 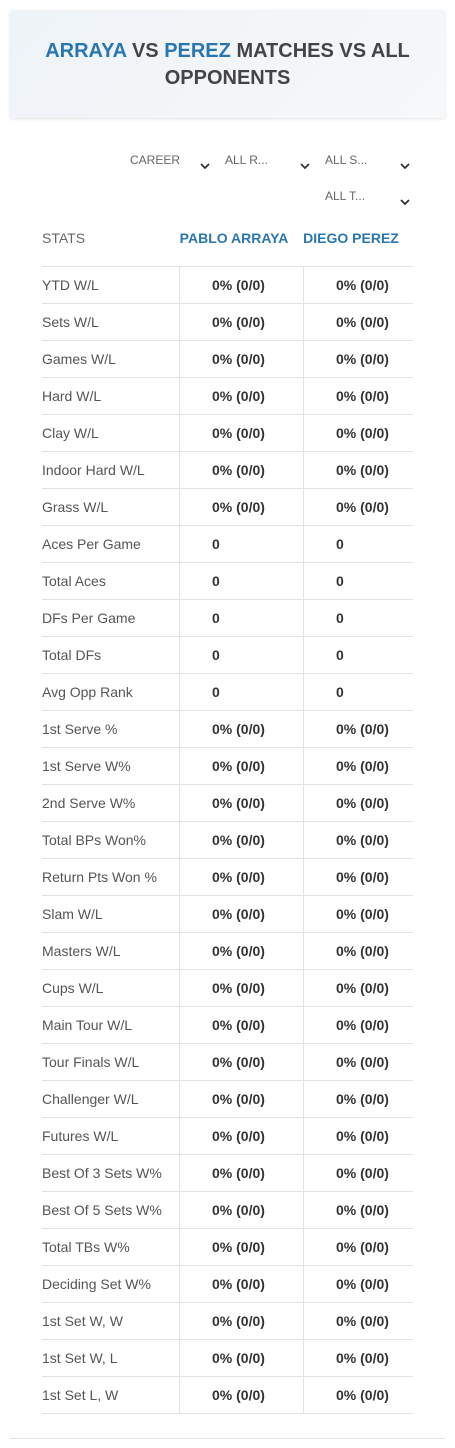 I want to click on stat-label: 1st Set L, W, so click(x=80, y=1395).